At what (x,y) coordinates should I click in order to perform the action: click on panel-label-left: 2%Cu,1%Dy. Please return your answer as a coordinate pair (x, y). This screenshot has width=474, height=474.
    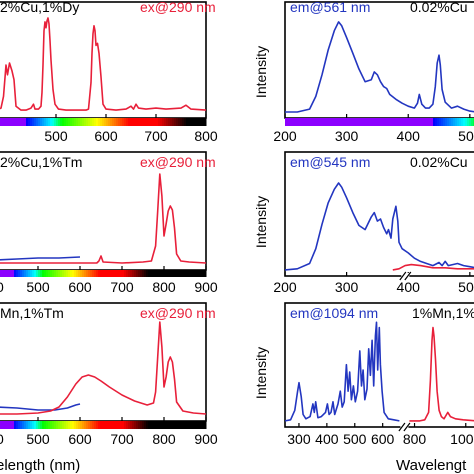
    Looking at the image, I should click on (39, 7).